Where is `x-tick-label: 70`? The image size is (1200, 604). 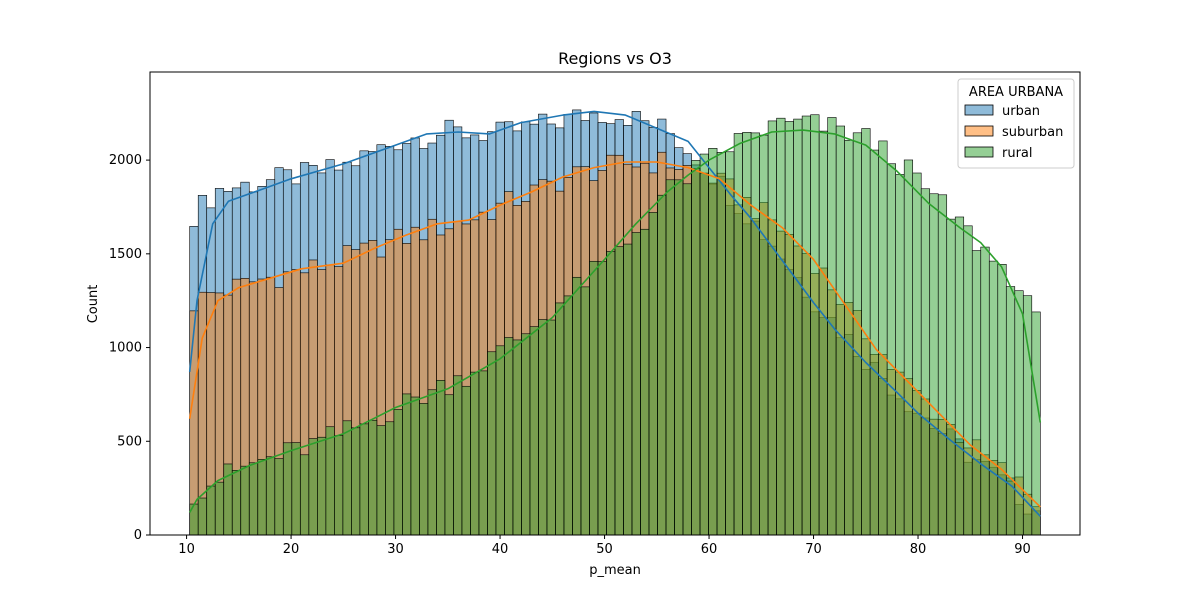 x-tick-label: 70 is located at coordinates (813, 549).